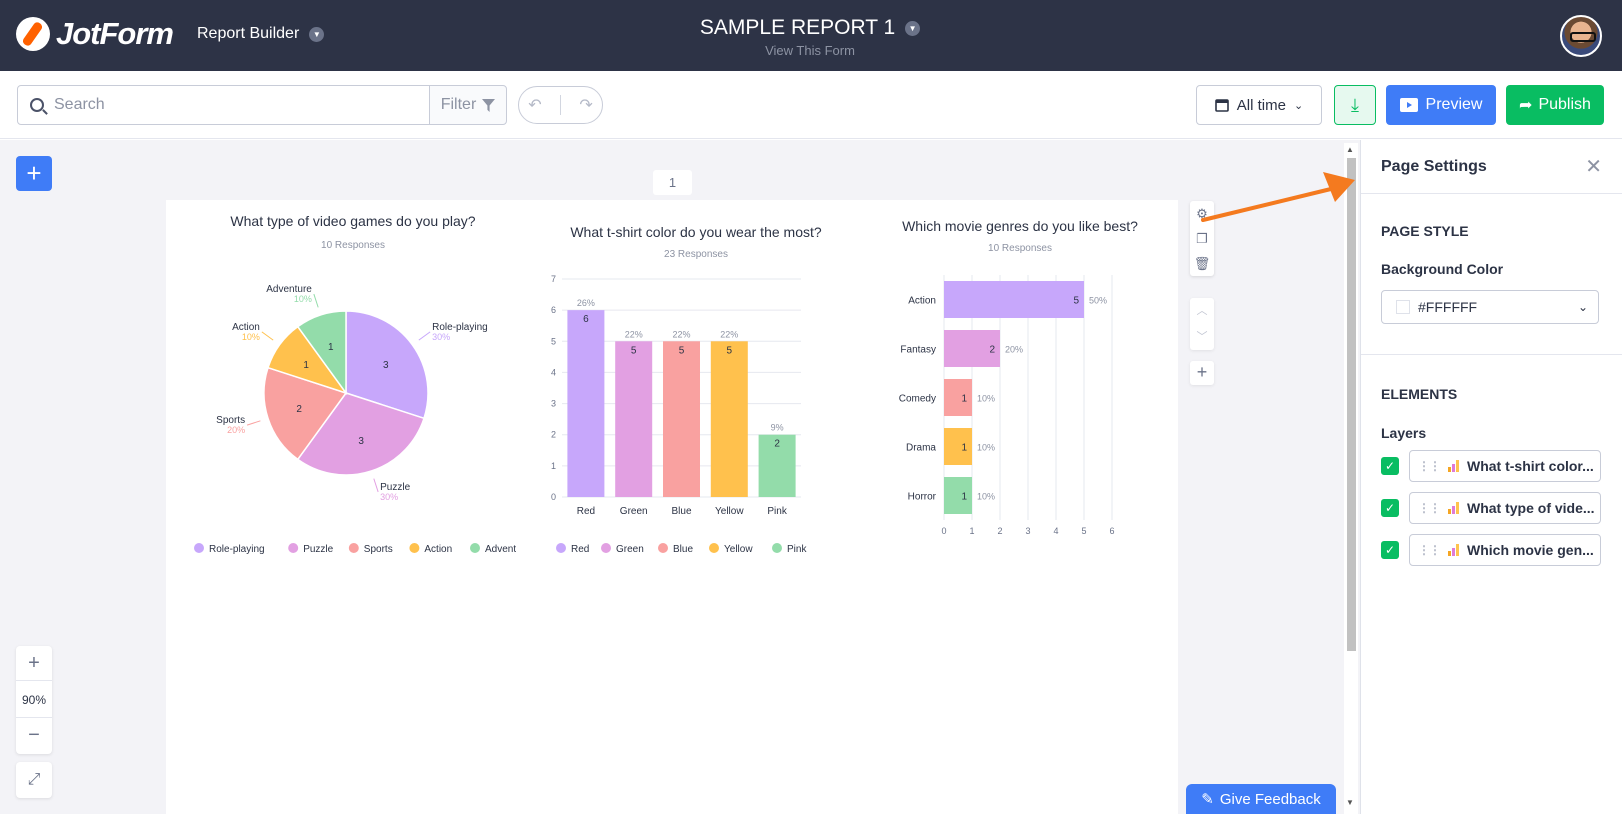 Image resolution: width=1622 pixels, height=814 pixels. What do you see at coordinates (299, 409) in the screenshot?
I see `slice-value-label: 2` at bounding box center [299, 409].